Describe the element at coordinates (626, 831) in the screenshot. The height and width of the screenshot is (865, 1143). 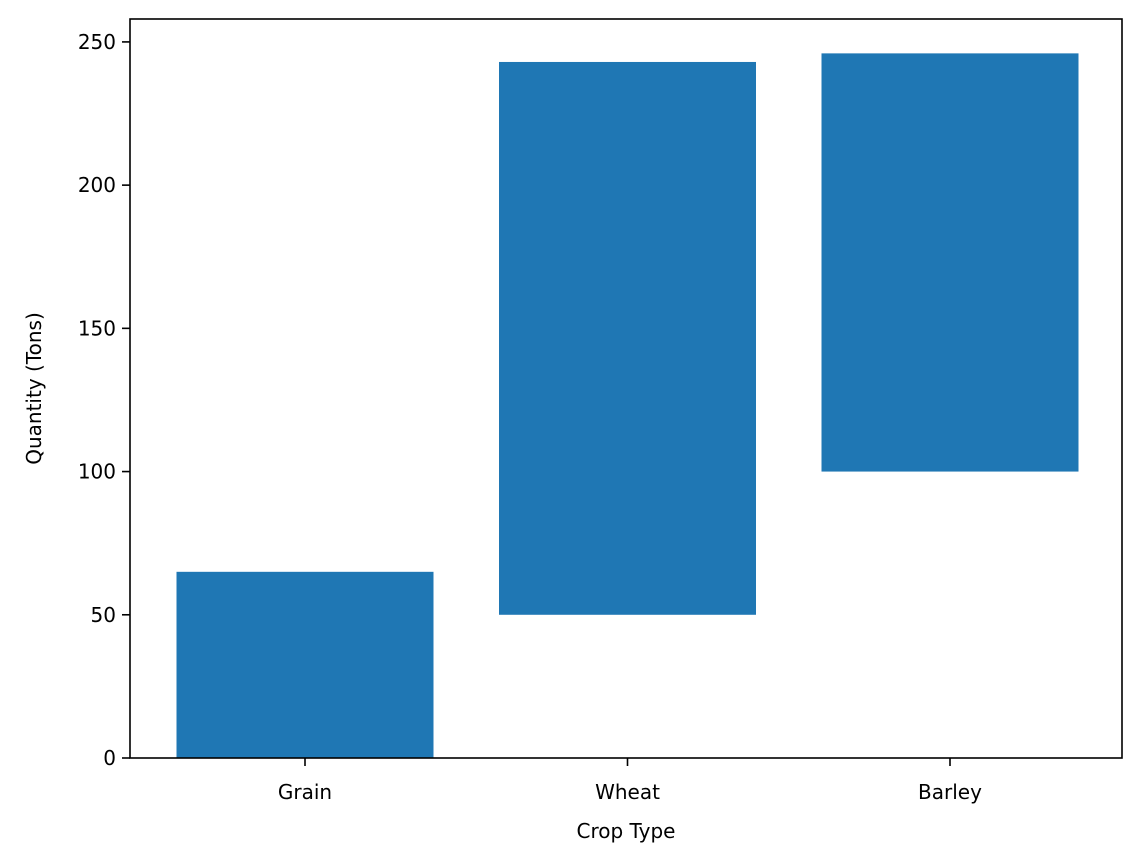
I see `x-axis-title: Crop Type` at that location.